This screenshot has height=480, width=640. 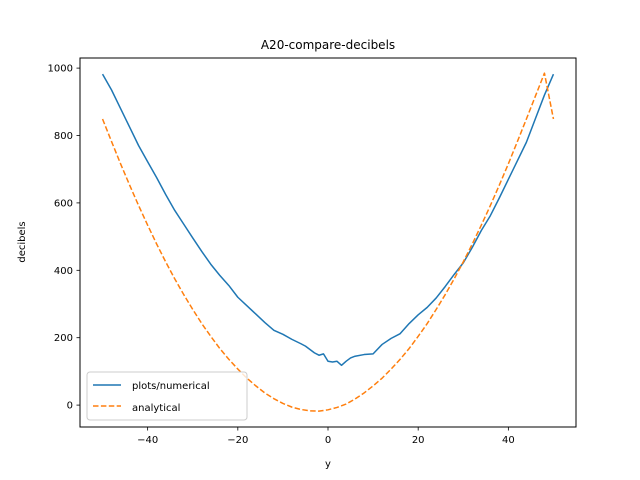 I want to click on y-tick-label: 600, so click(x=63, y=203).